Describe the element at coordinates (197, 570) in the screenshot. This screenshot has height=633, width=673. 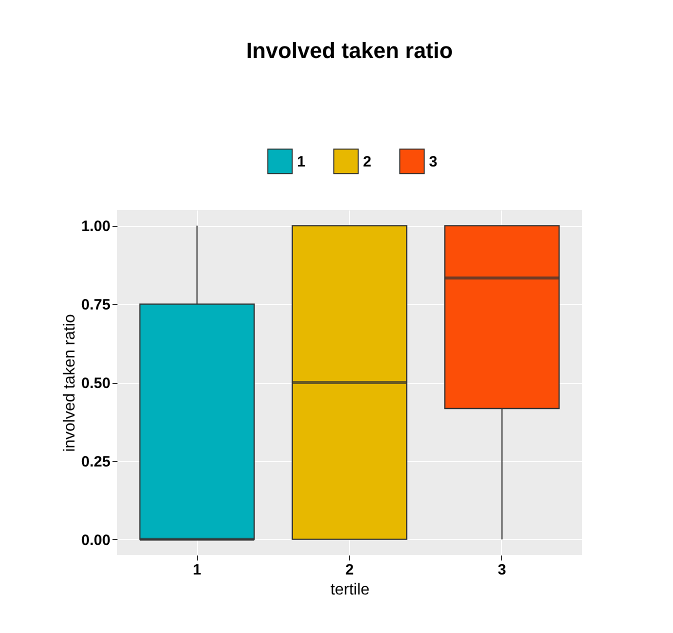
I see `x-tick-label: 1` at that location.